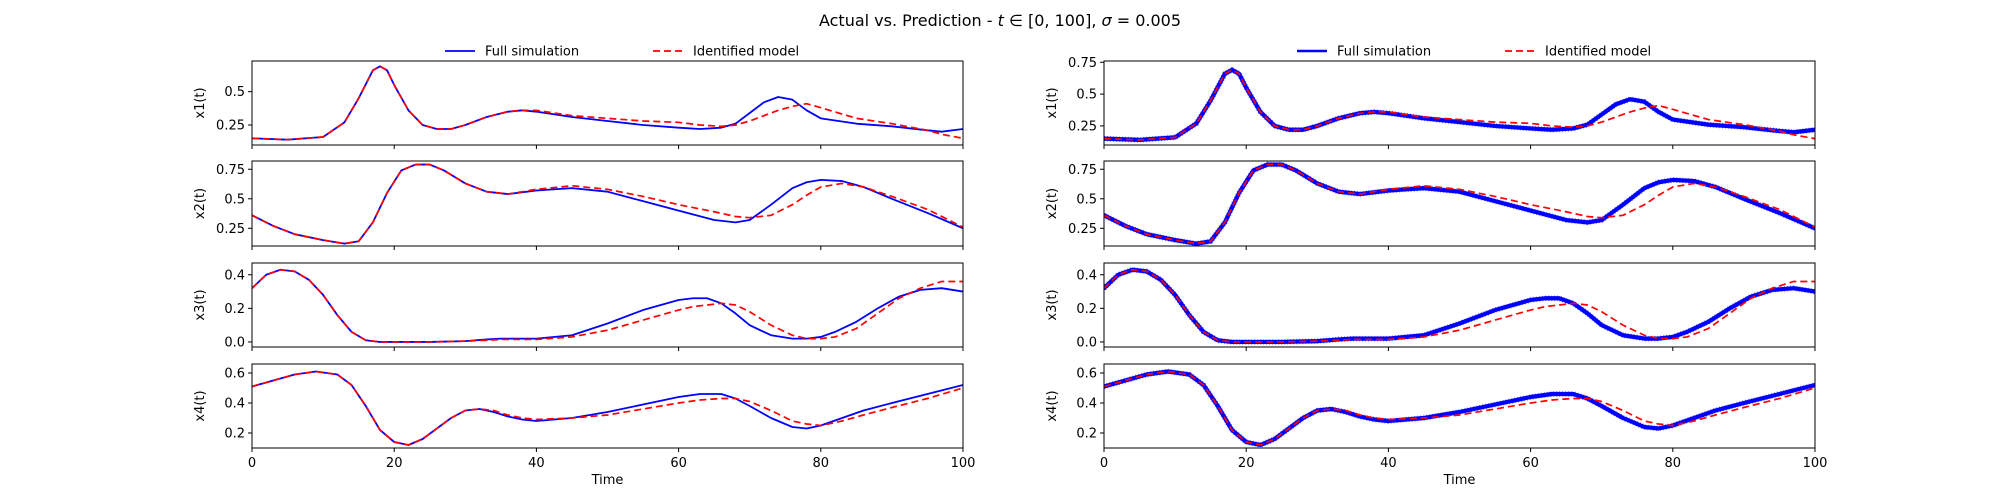 The height and width of the screenshot is (500, 2000). I want to click on title-math-t: t, so click(1001, 20).